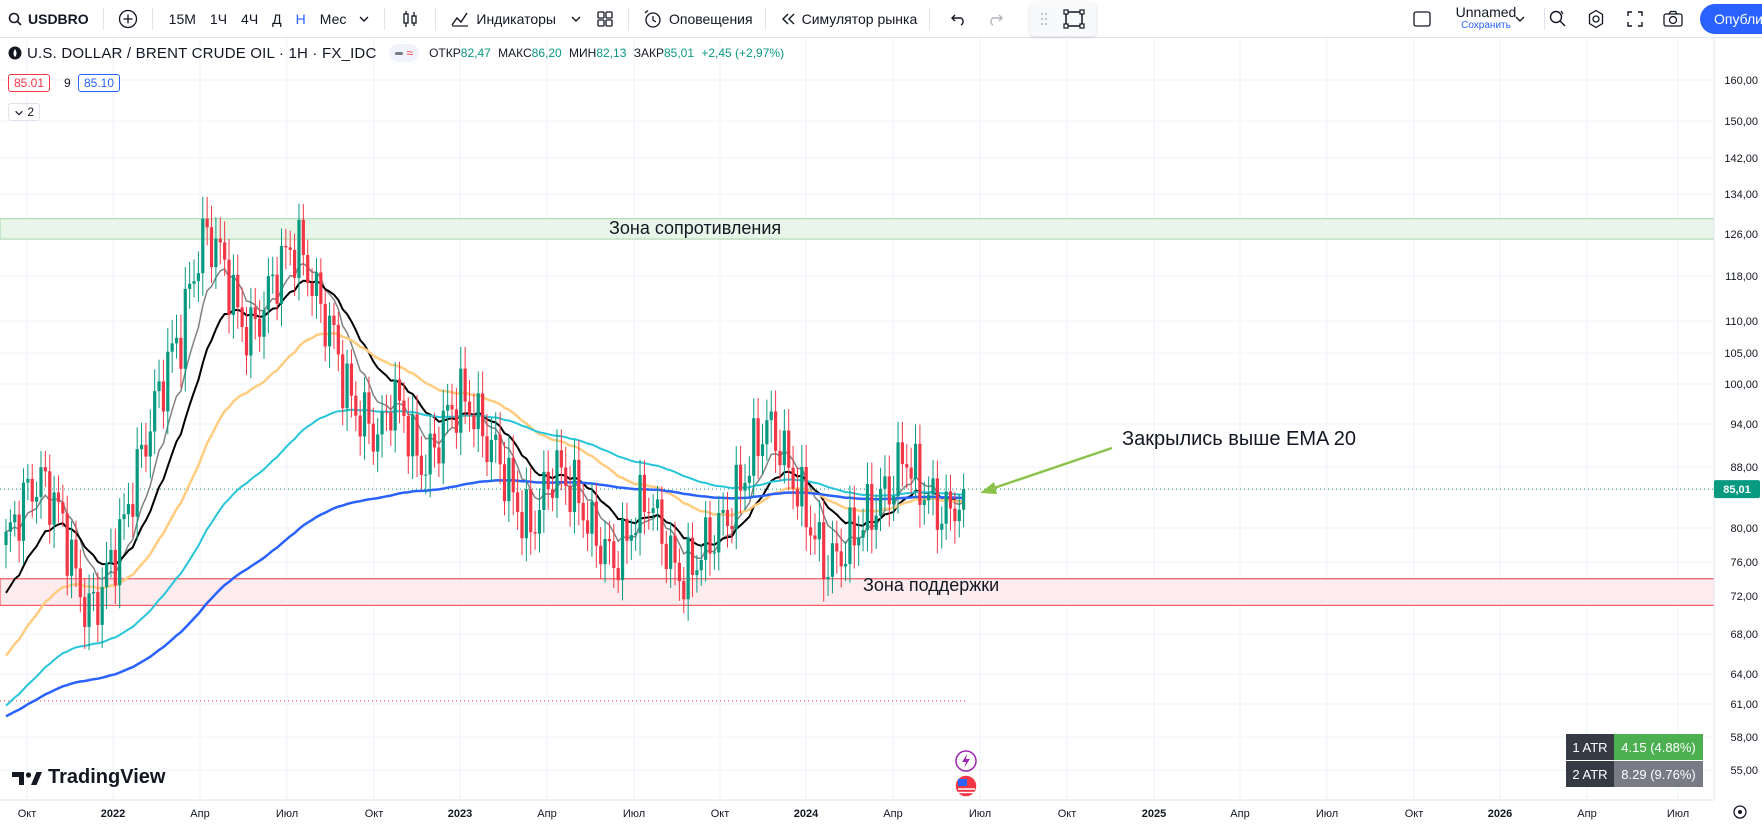  Describe the element at coordinates (1740, 812) in the screenshot. I see `axis-settings-icon` at that location.